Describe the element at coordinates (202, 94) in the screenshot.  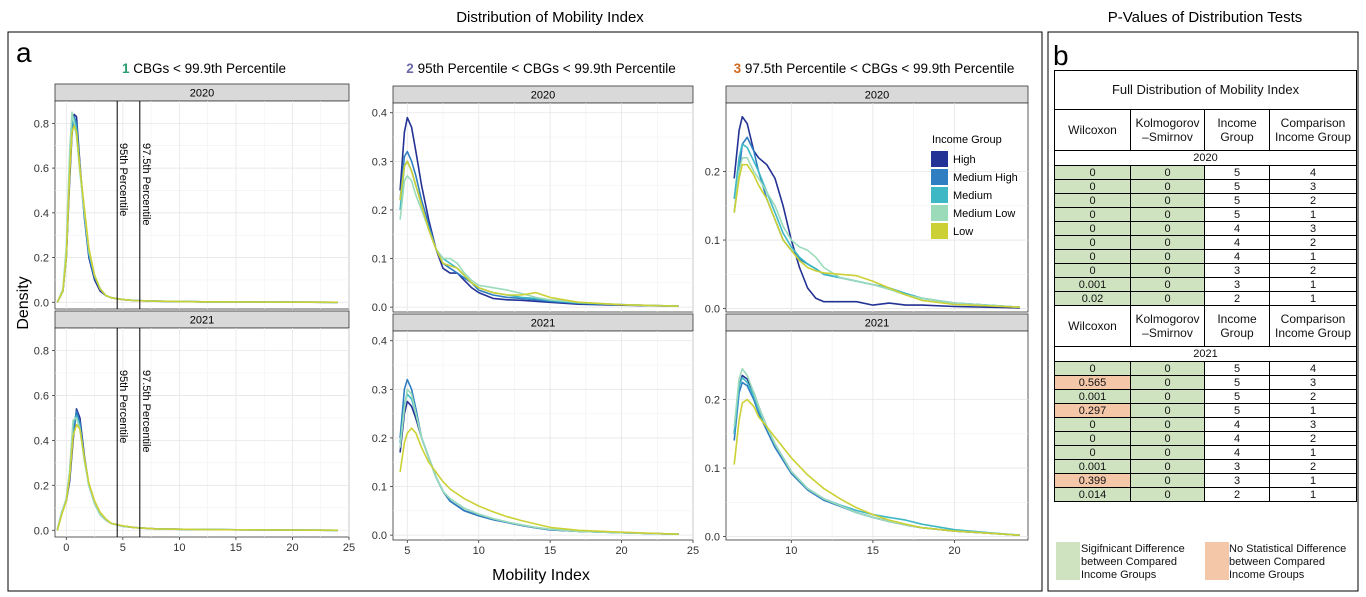
I see `facet-strip-label: 2020` at that location.